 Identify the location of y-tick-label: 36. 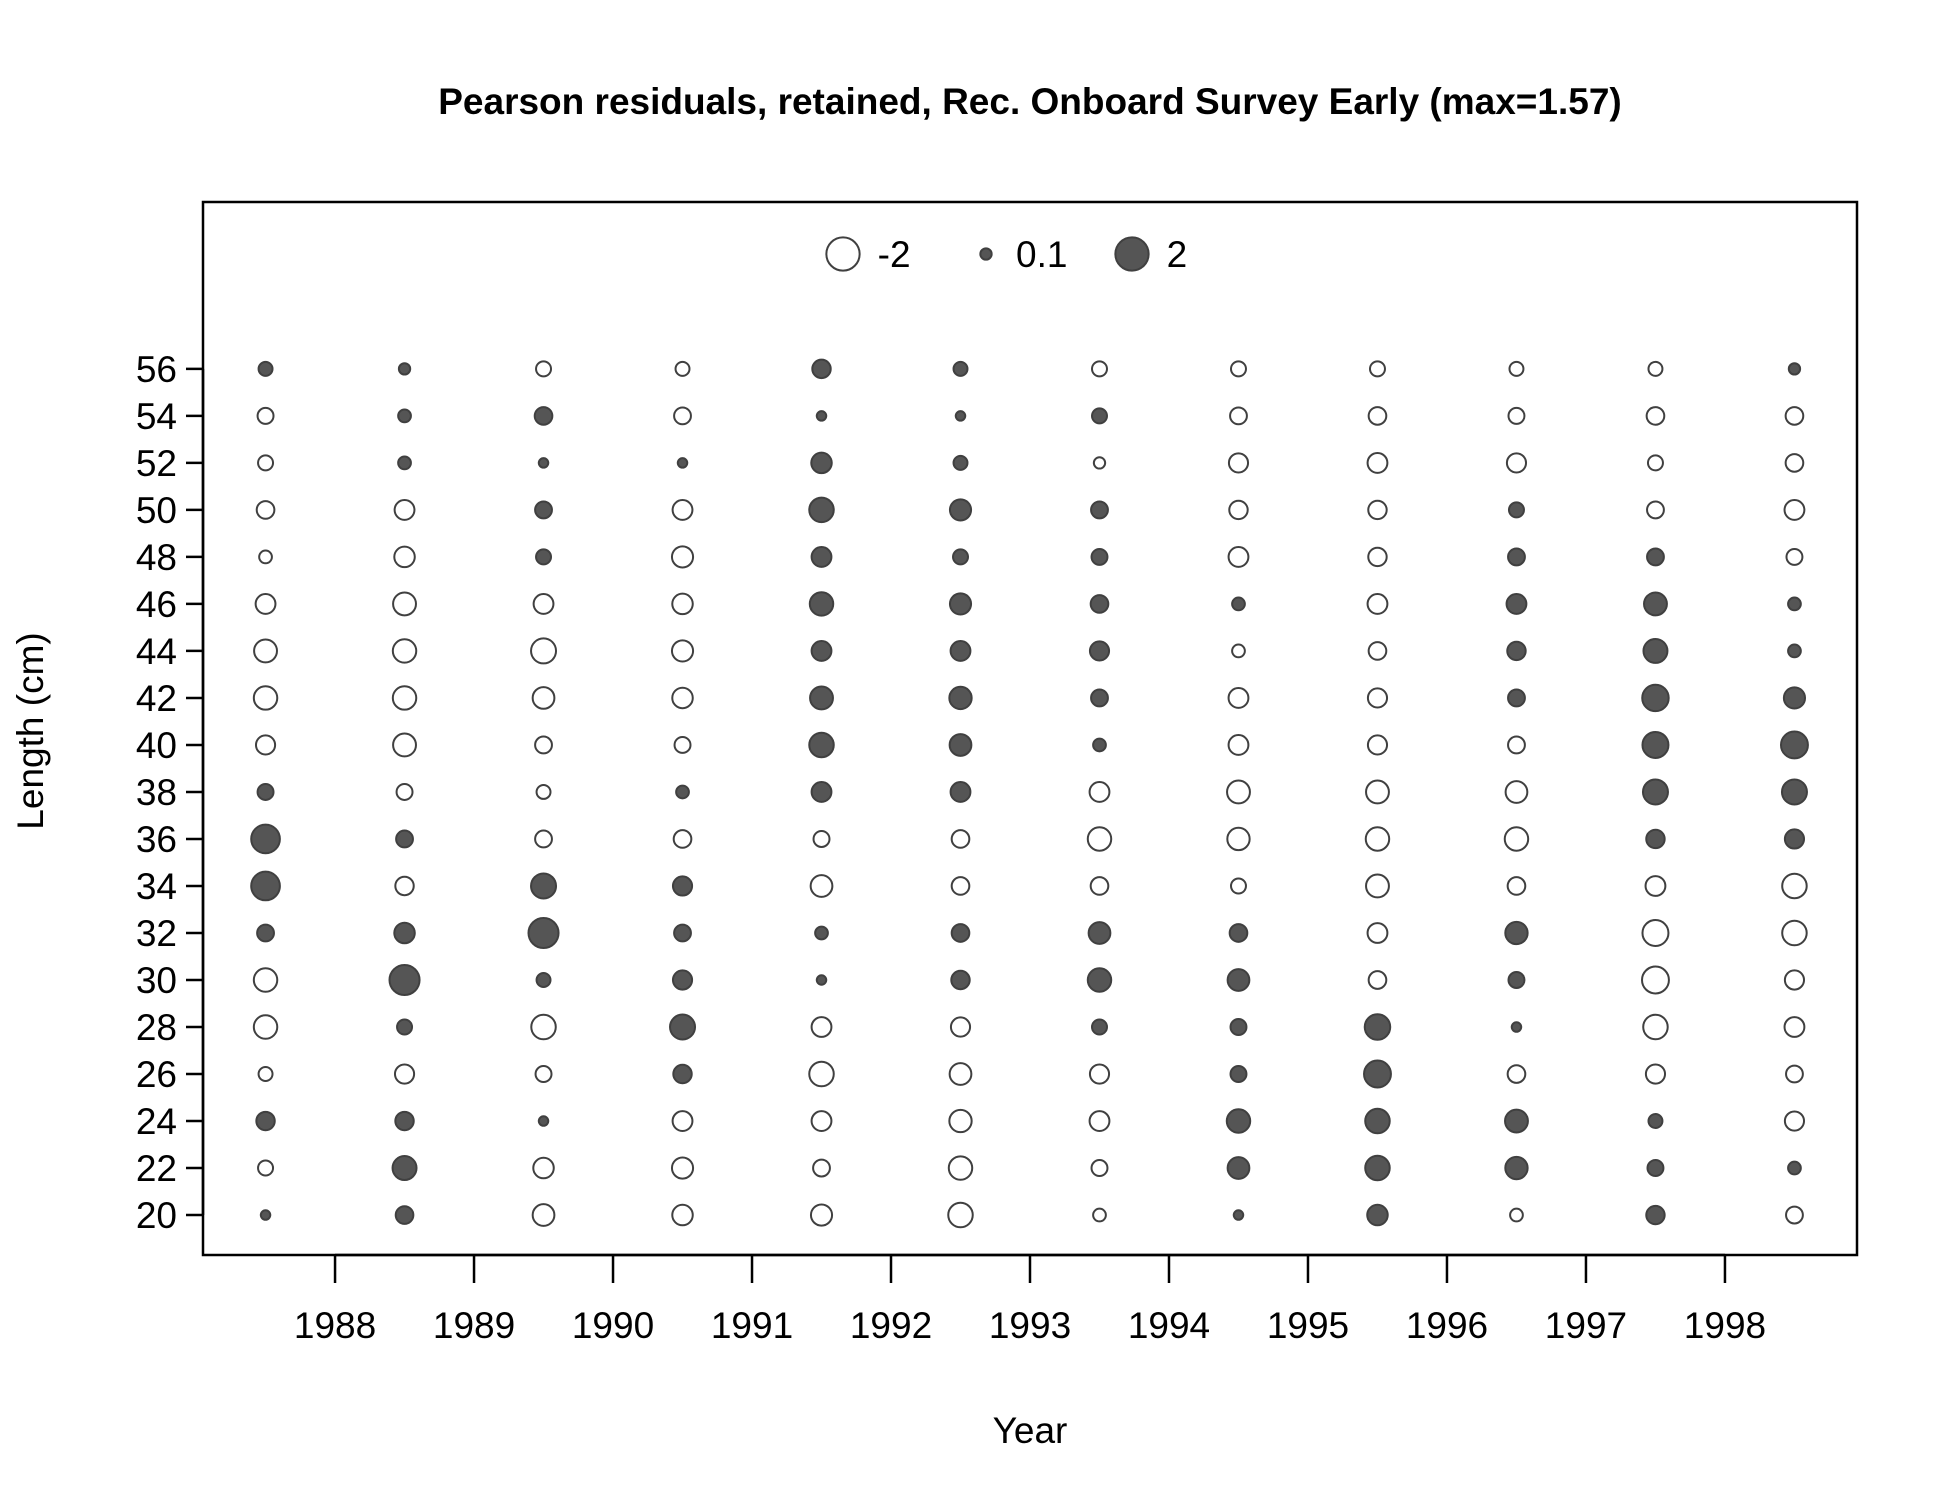
(156, 839).